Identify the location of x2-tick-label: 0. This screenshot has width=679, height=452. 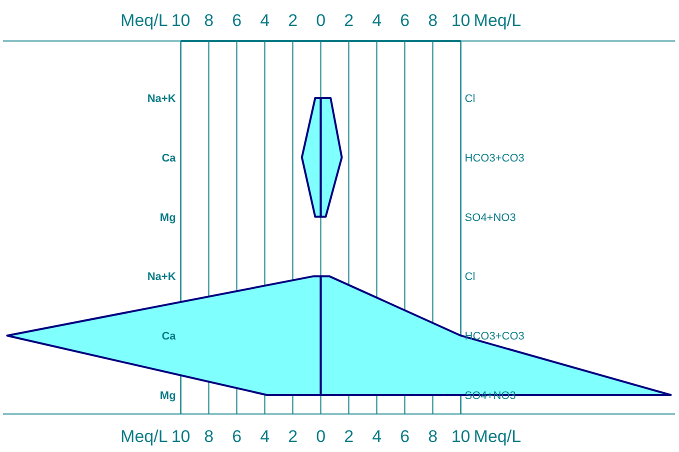
(321, 20).